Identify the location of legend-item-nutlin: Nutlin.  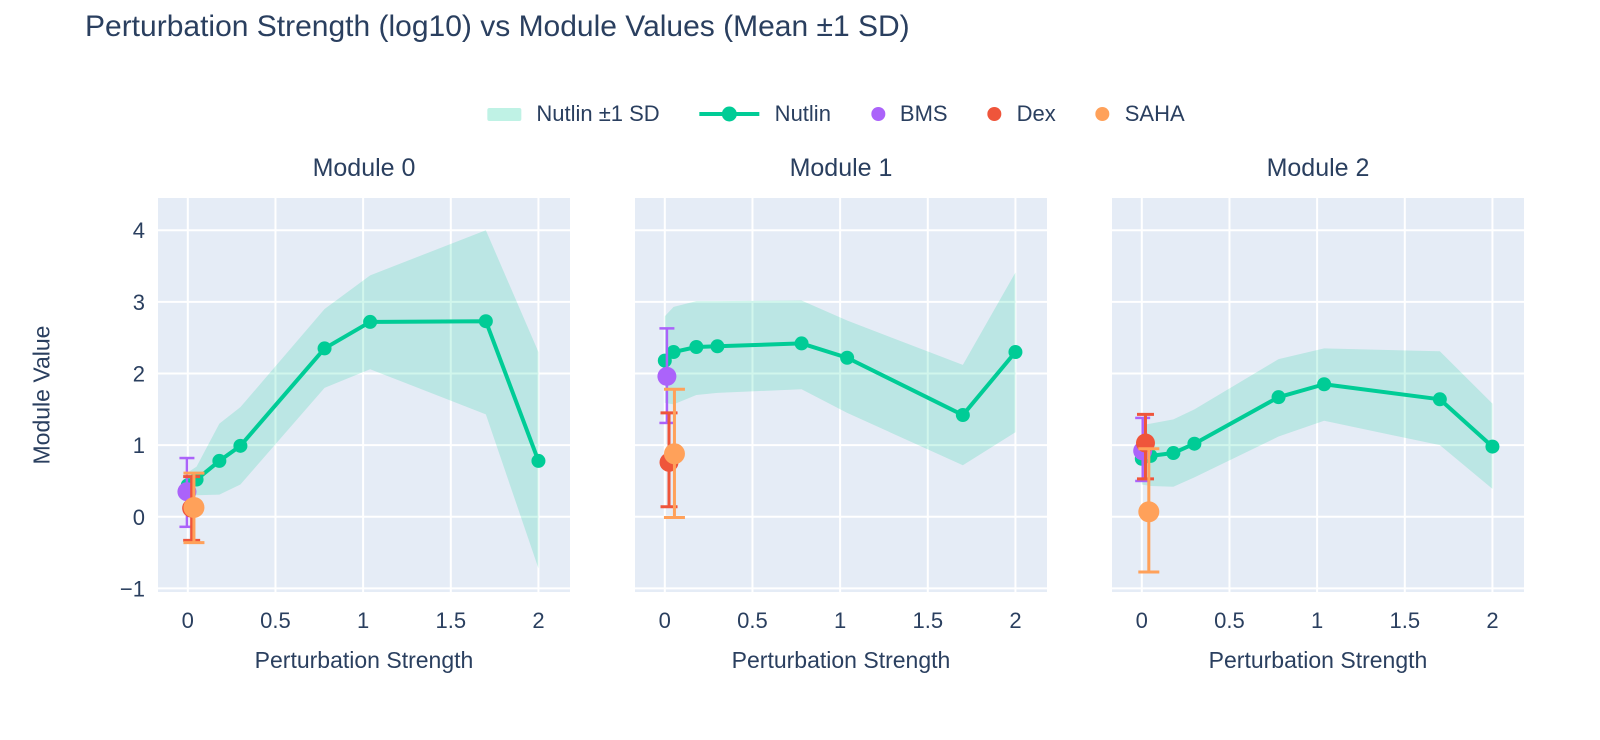
(765, 114).